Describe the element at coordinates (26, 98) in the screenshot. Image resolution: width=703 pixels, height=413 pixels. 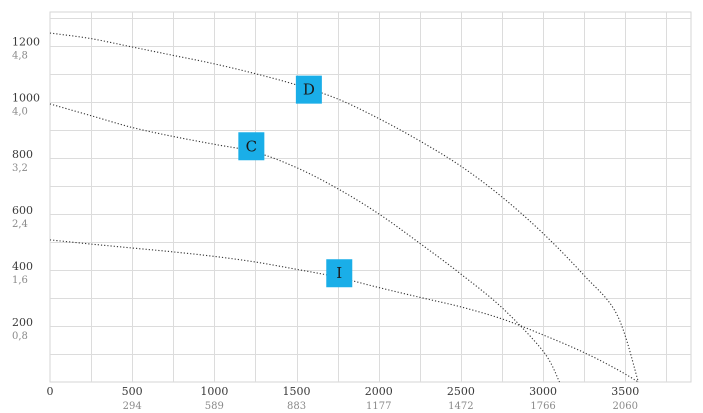
I see `y-tick-label: 1000` at that location.